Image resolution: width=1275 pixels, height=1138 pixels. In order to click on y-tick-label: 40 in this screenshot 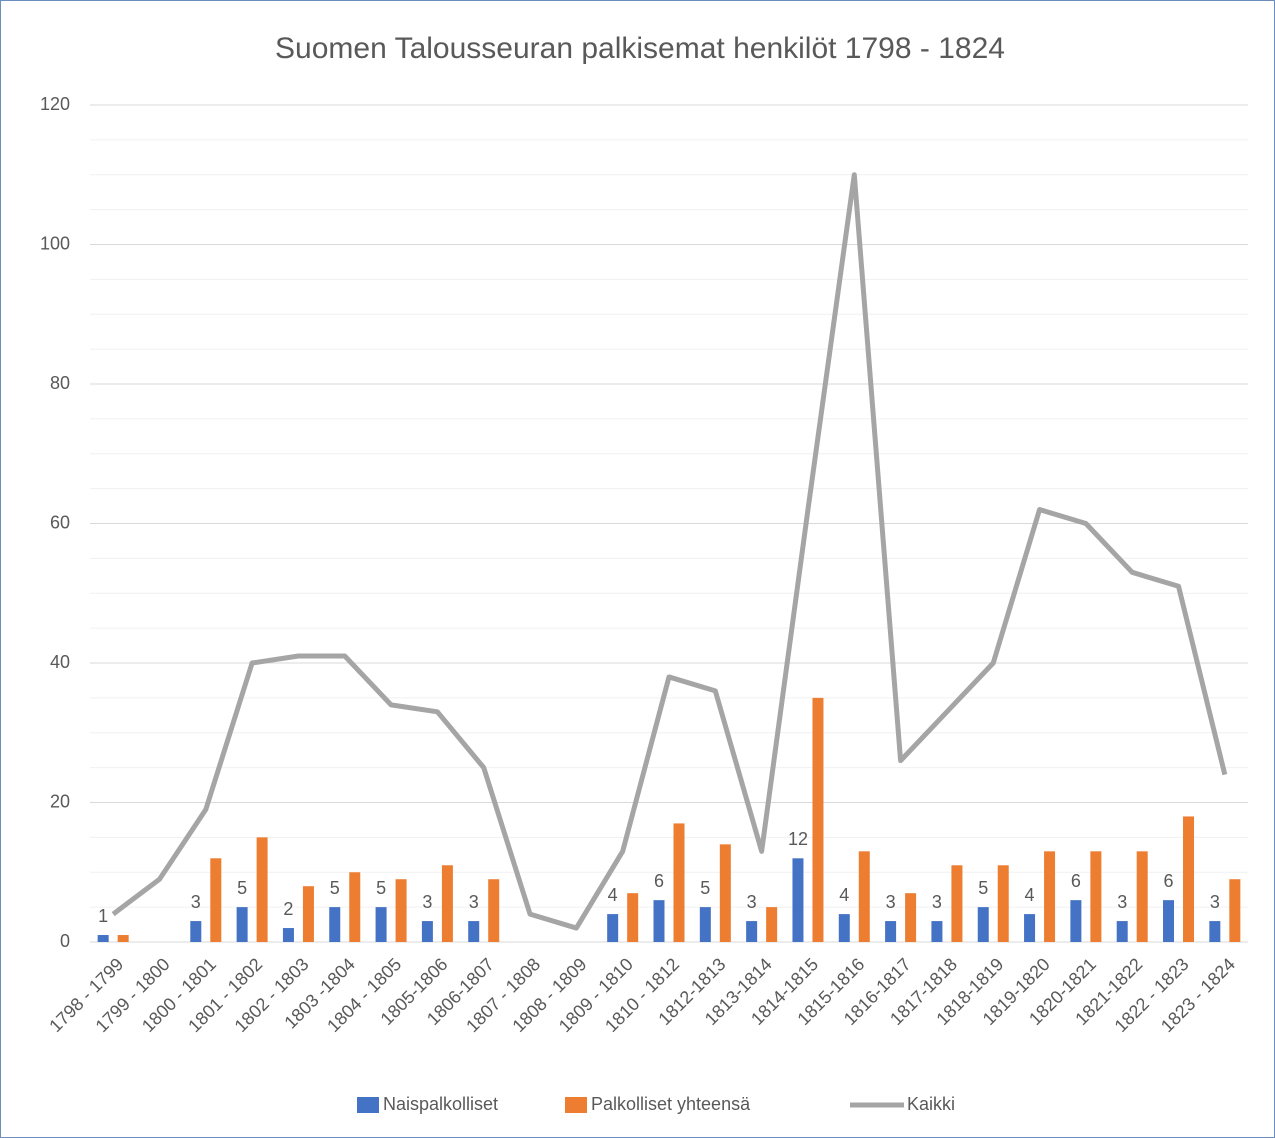, I will do `click(60, 662)`.